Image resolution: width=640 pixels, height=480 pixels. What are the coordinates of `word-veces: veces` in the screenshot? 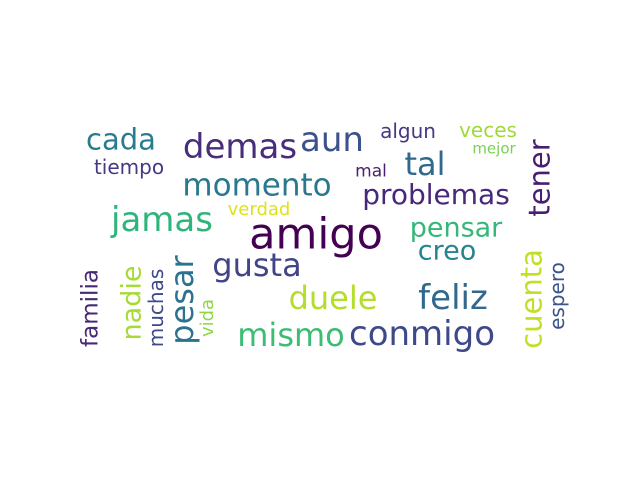 It's located at (488, 130).